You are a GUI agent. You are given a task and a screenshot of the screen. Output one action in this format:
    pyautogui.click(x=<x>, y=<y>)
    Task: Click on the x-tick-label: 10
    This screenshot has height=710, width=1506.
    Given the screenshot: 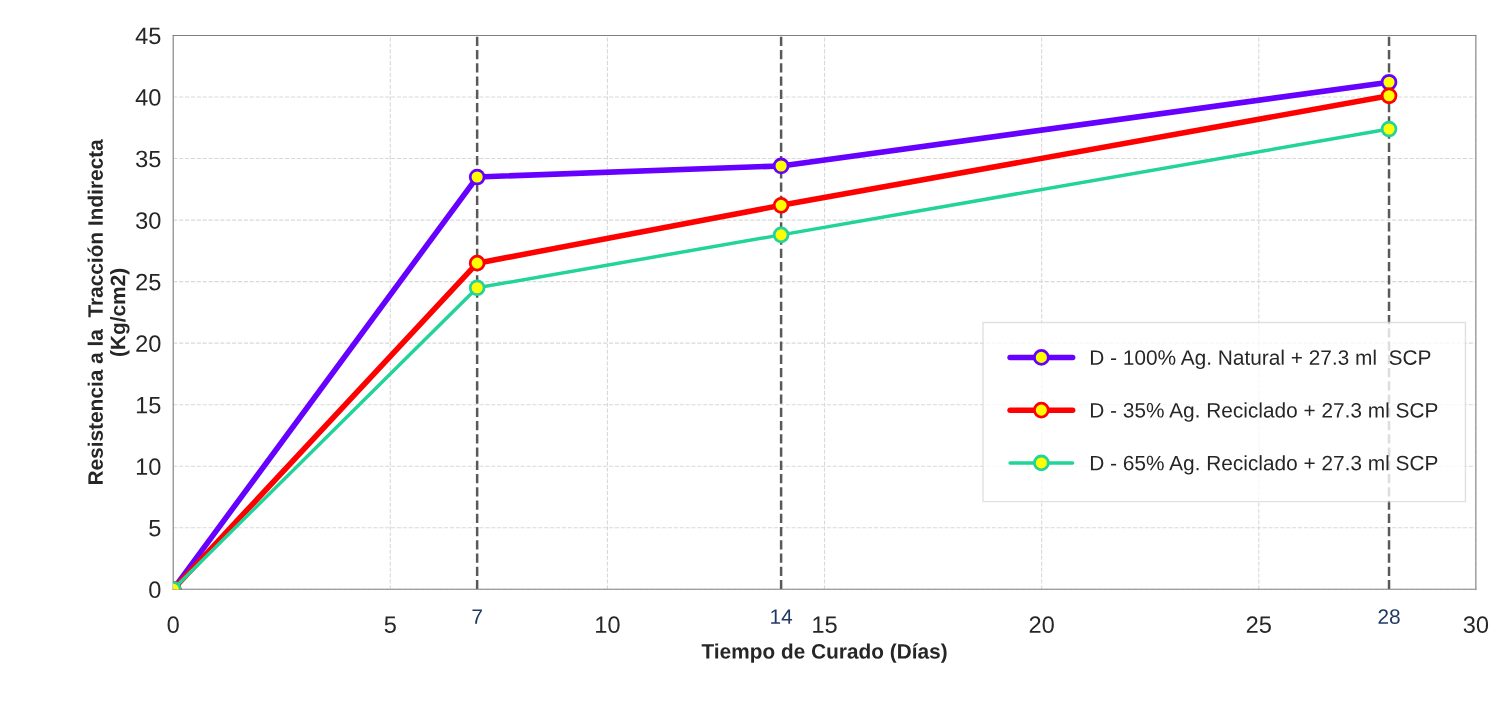 What is the action you would take?
    pyautogui.click(x=608, y=625)
    